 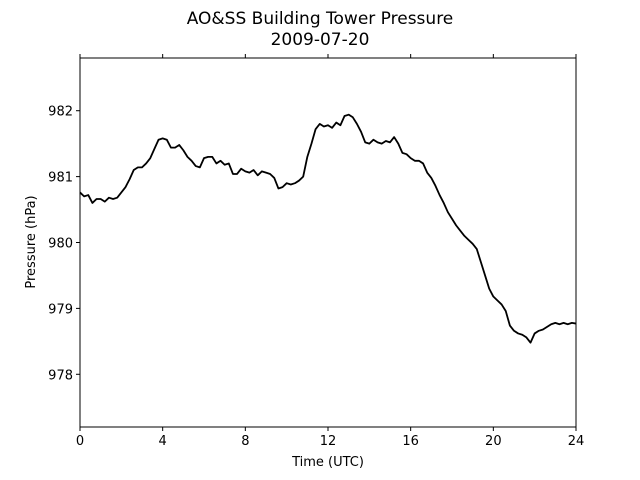 What do you see at coordinates (60, 375) in the screenshot?
I see `y-tick-label: 978` at bounding box center [60, 375].